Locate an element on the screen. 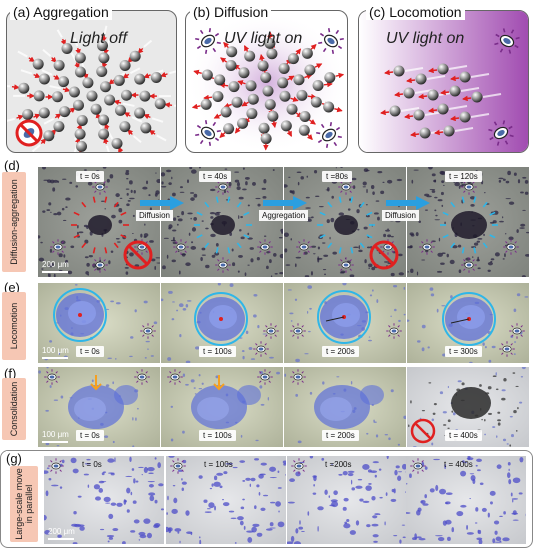 This screenshot has height=550, width=535. rowD-frame-3: t = 120s is located at coordinates (468, 222).